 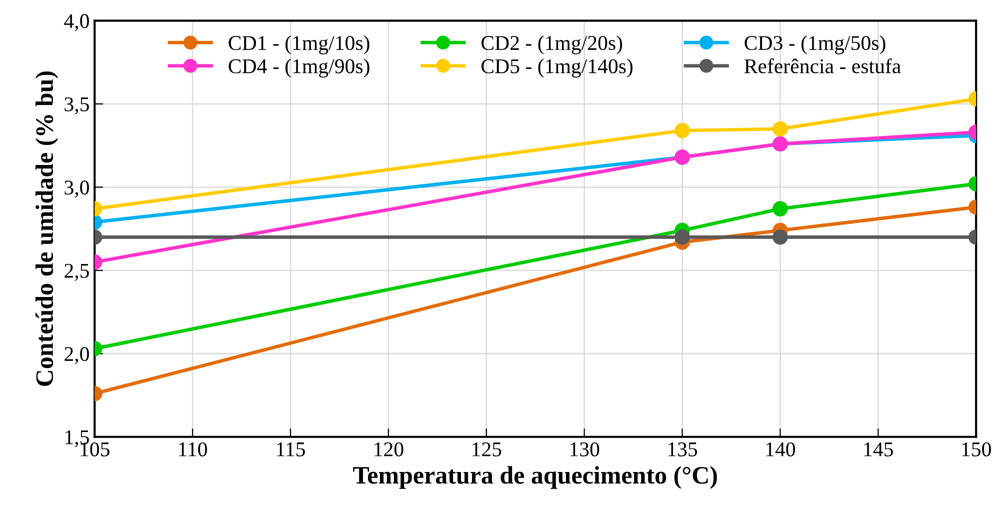 What do you see at coordinates (76, 355) in the screenshot?
I see `y-tick-label: 2,0` at bounding box center [76, 355].